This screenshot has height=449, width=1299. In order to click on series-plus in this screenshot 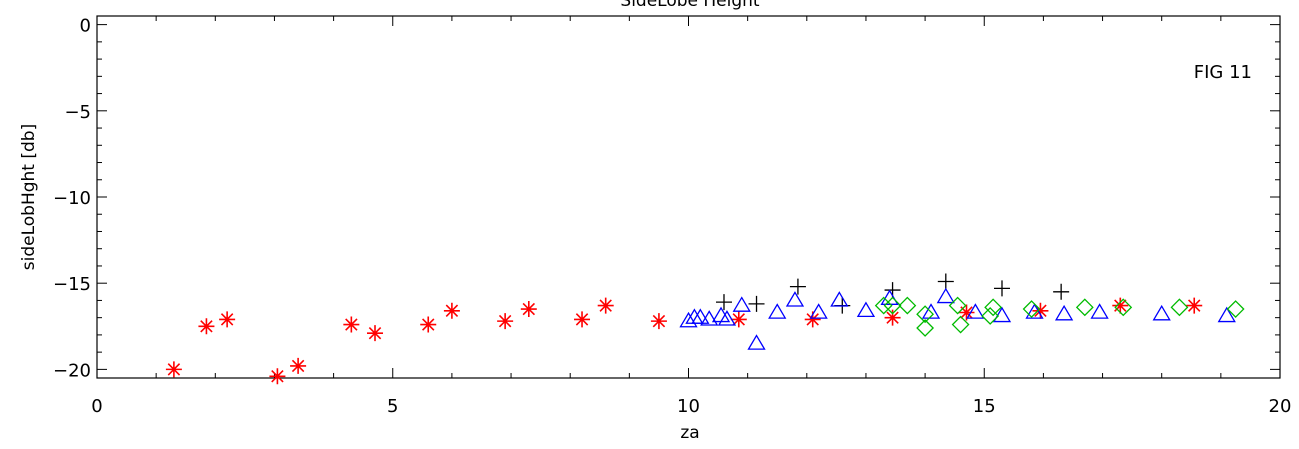, I will do `click(892, 293)`.